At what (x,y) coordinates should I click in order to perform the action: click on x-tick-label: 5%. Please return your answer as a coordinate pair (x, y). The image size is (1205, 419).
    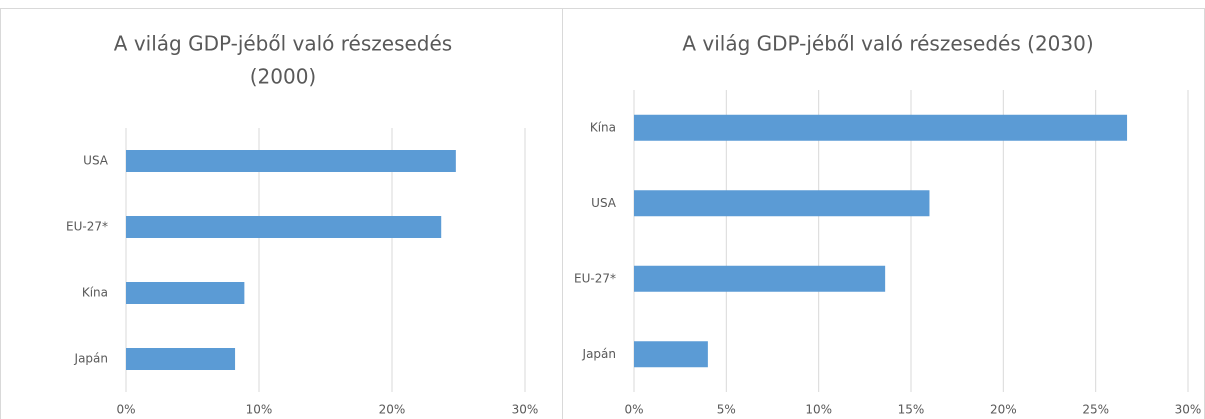
    Looking at the image, I should click on (726, 410).